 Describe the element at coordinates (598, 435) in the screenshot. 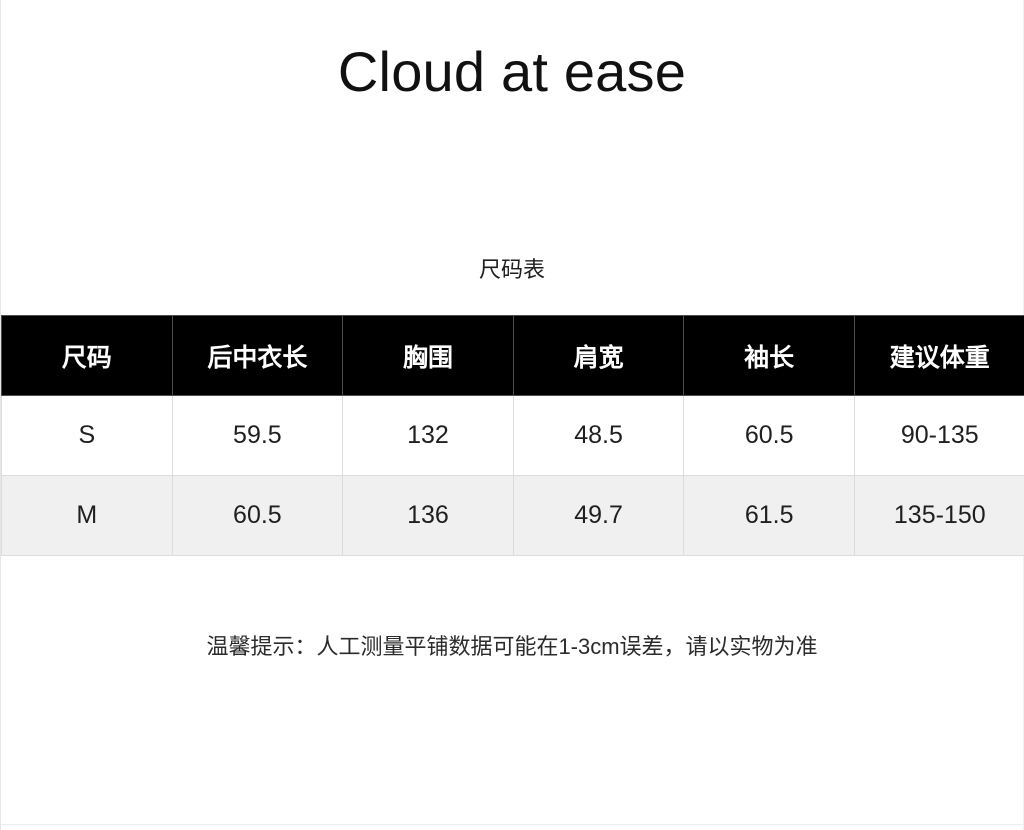

I see `cell-shoulder-width: 48.5` at that location.